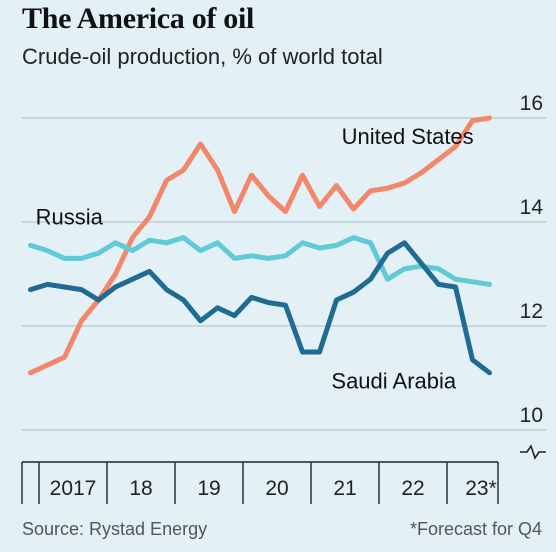  I want to click on y-tick-label: 14, so click(532, 207).